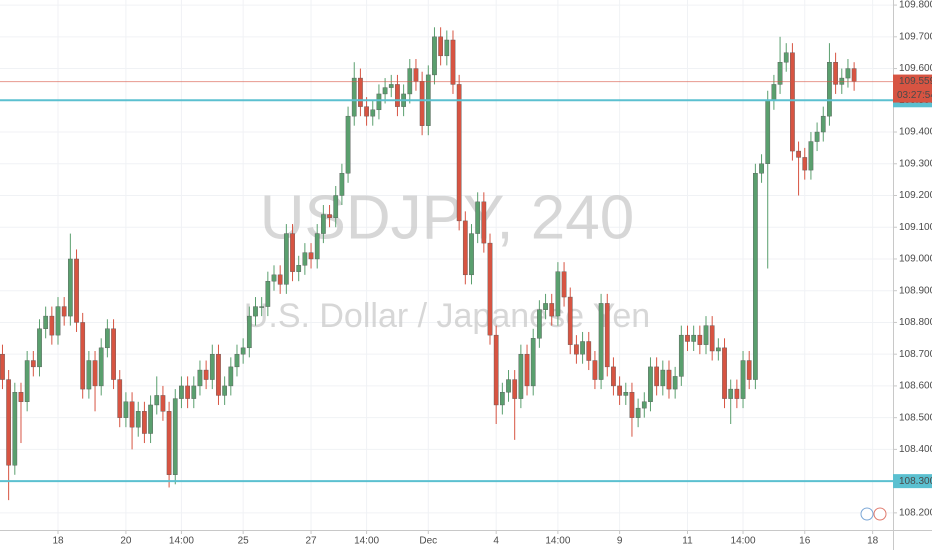 This screenshot has height=550, width=932. I want to click on x-tick-label: 16, so click(805, 541).